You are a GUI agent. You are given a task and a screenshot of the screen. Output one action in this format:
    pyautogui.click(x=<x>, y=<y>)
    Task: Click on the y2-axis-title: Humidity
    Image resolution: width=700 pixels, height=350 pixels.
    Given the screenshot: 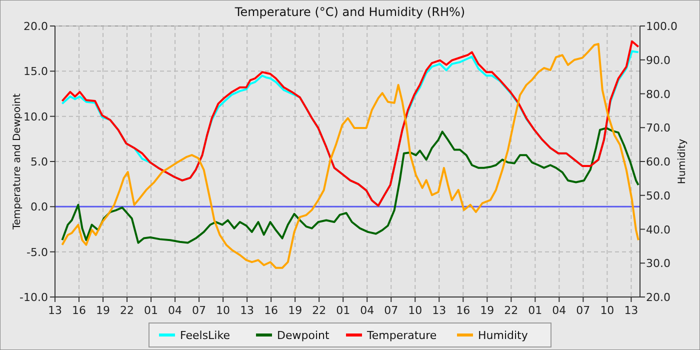 What is the action you would take?
    pyautogui.click(x=682, y=161)
    